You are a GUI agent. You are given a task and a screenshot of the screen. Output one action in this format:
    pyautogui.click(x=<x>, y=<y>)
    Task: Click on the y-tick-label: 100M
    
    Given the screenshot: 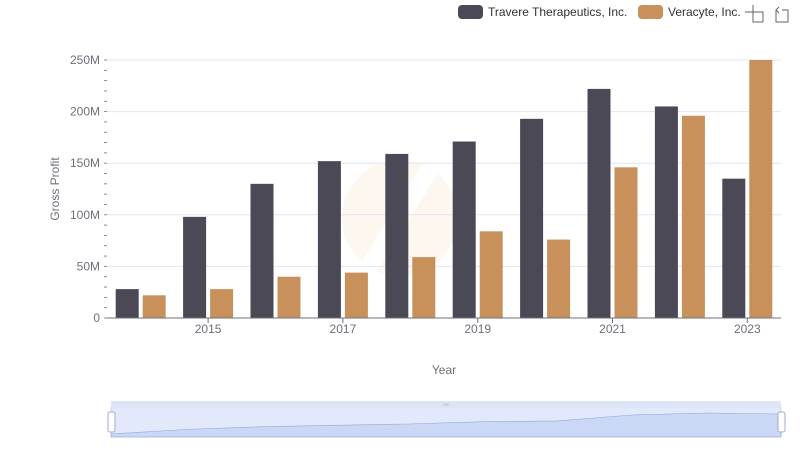 What is the action you would take?
    pyautogui.click(x=85, y=215)
    